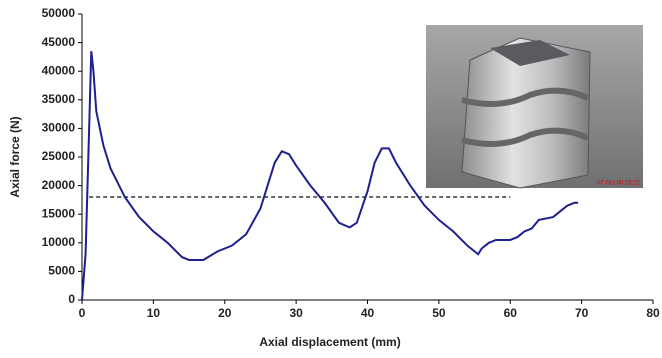  What do you see at coordinates (296, 313) in the screenshot?
I see `x-tick-label: 30` at bounding box center [296, 313].